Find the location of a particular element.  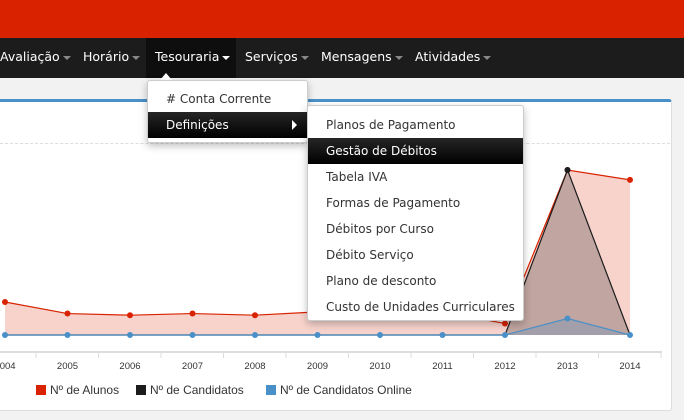

menu-item-label: Plano de desconto is located at coordinates (381, 281).